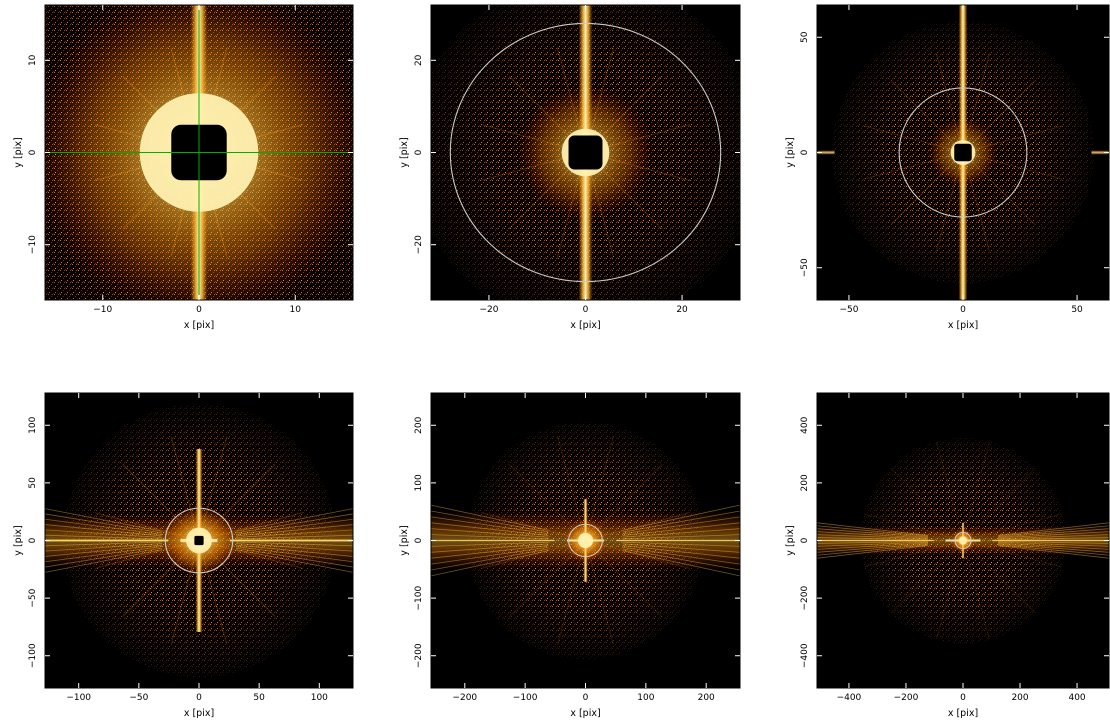 The width and height of the screenshot is (1110, 725). Describe the element at coordinates (319, 698) in the screenshot. I see `x-tick-label: 100` at that location.